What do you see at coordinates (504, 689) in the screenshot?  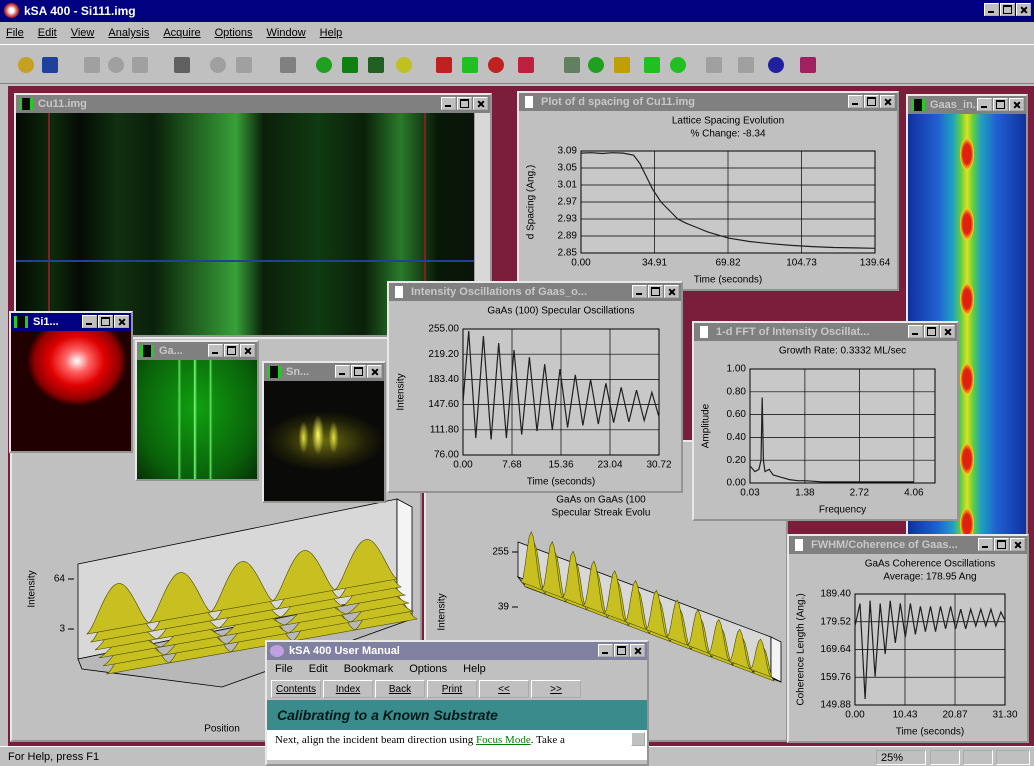 I see `help-button: <<` at bounding box center [504, 689].